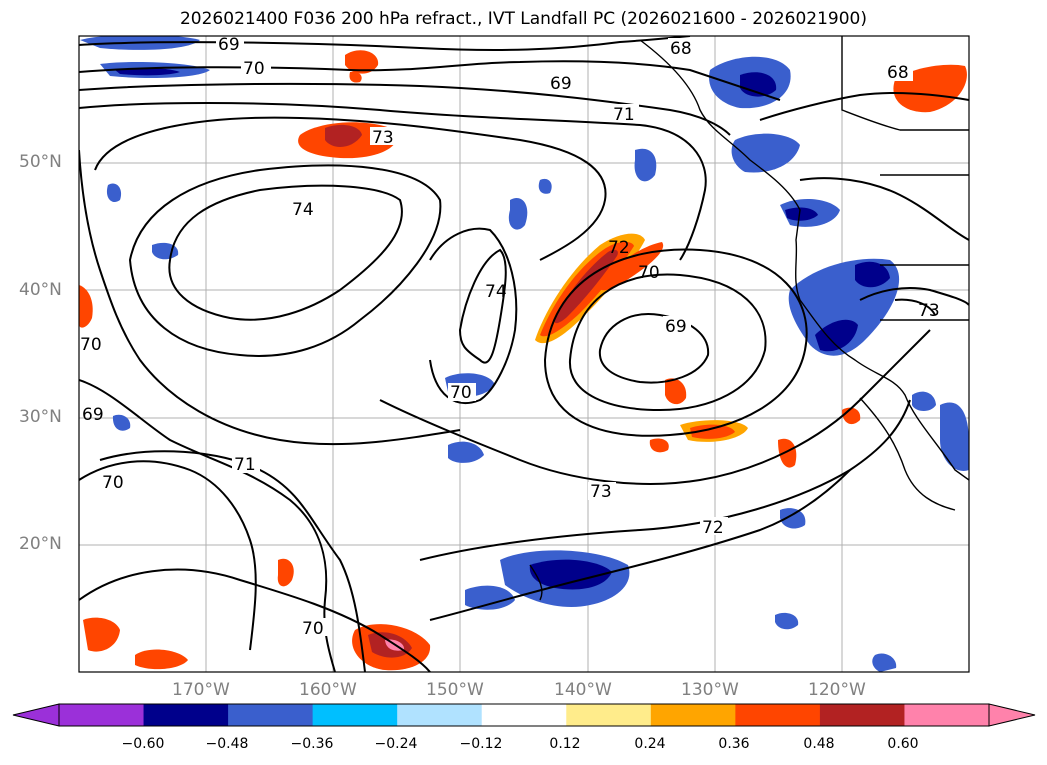 Image resolution: width=1047 pixels, height=765 pixels. Describe the element at coordinates (650, 744) in the screenshot. I see `colorbar-tick-label: 0.24` at that location.